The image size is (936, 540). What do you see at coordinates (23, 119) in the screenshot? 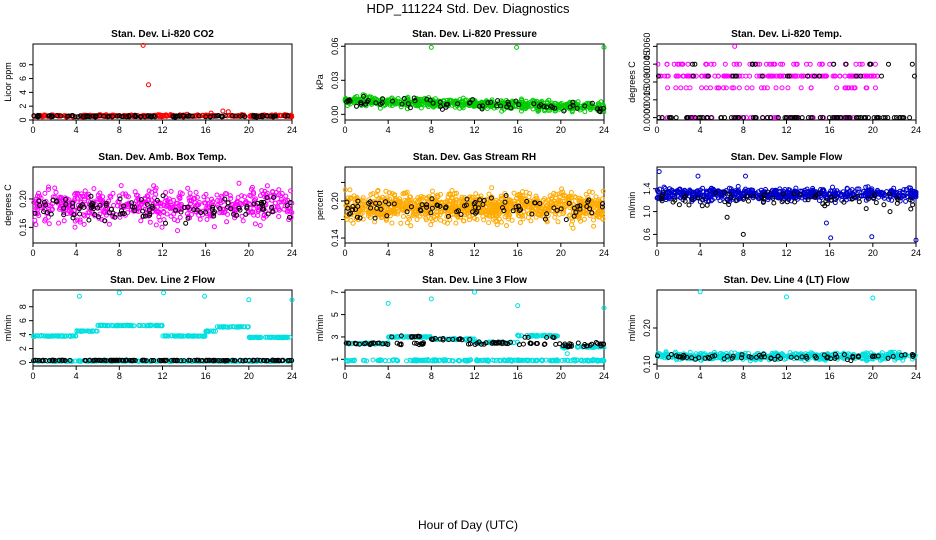
I see `y-tick-label: 0` at bounding box center [23, 119].